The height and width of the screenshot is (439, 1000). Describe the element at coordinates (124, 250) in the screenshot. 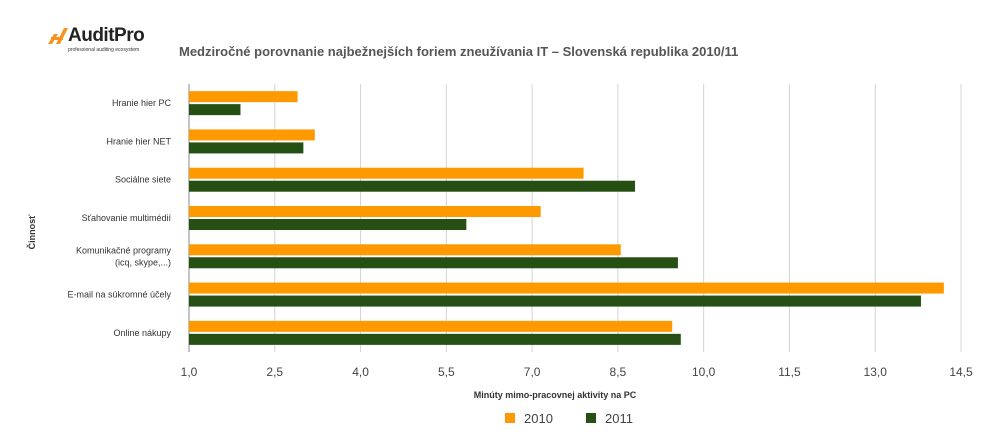

I see `category-label: Komunikačné programy` at that location.